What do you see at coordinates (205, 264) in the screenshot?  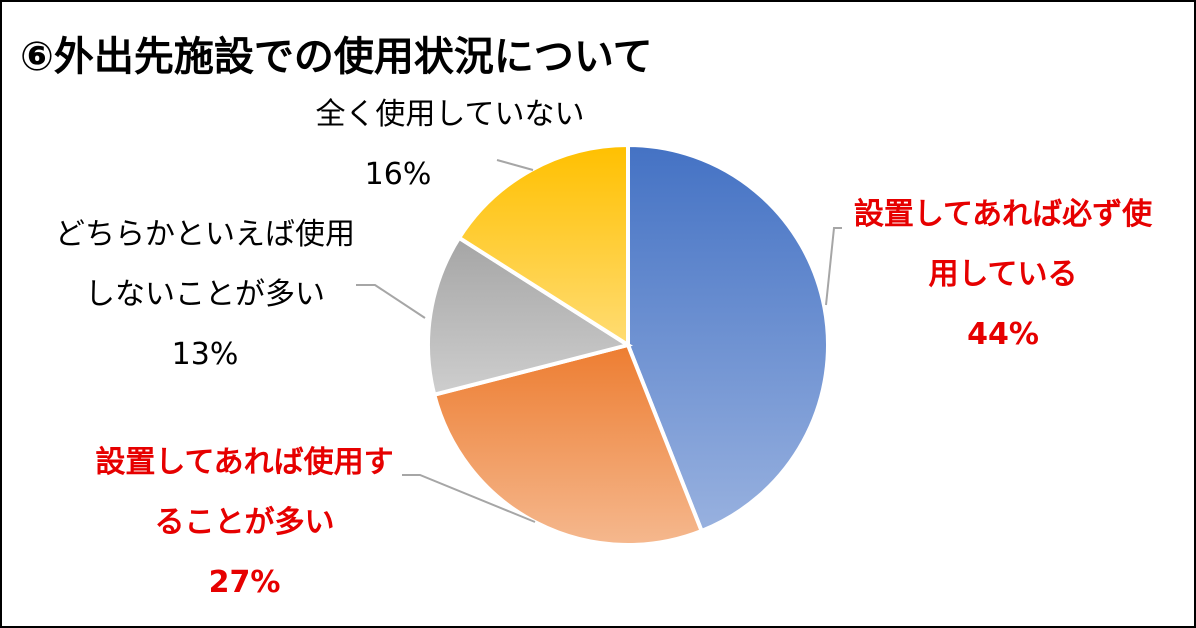 I see `category-label: どちらかといえば使用しないことが多い` at bounding box center [205, 264].